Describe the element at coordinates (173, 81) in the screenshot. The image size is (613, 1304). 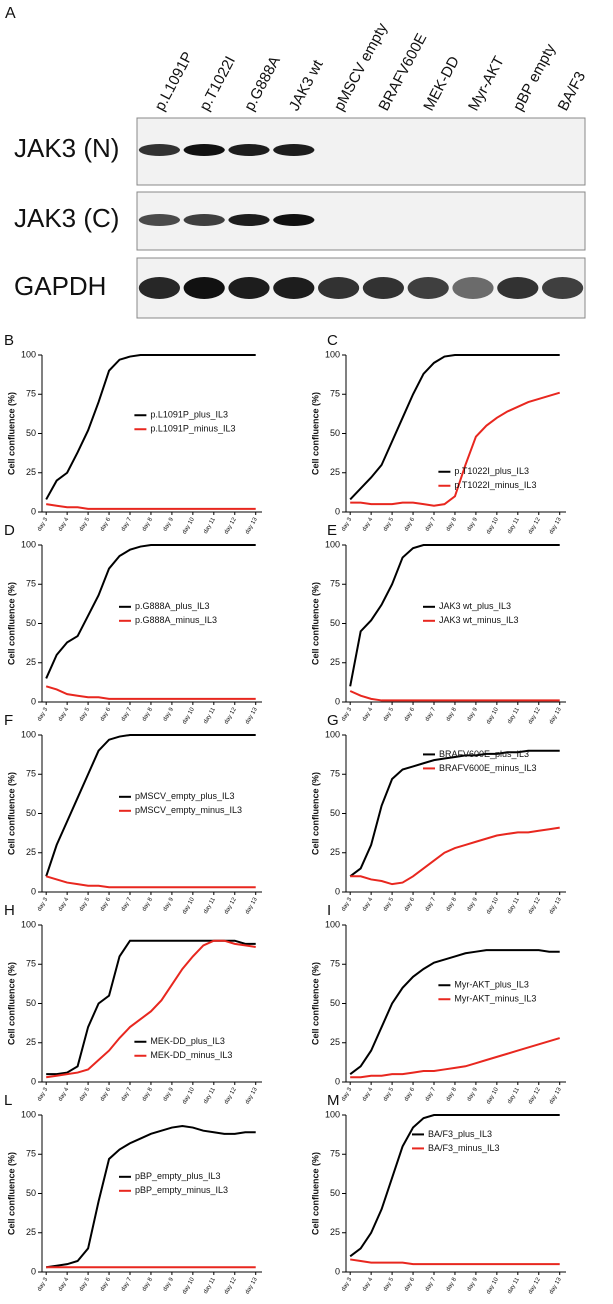
I see `lane-label: p.L1091P` at that location.